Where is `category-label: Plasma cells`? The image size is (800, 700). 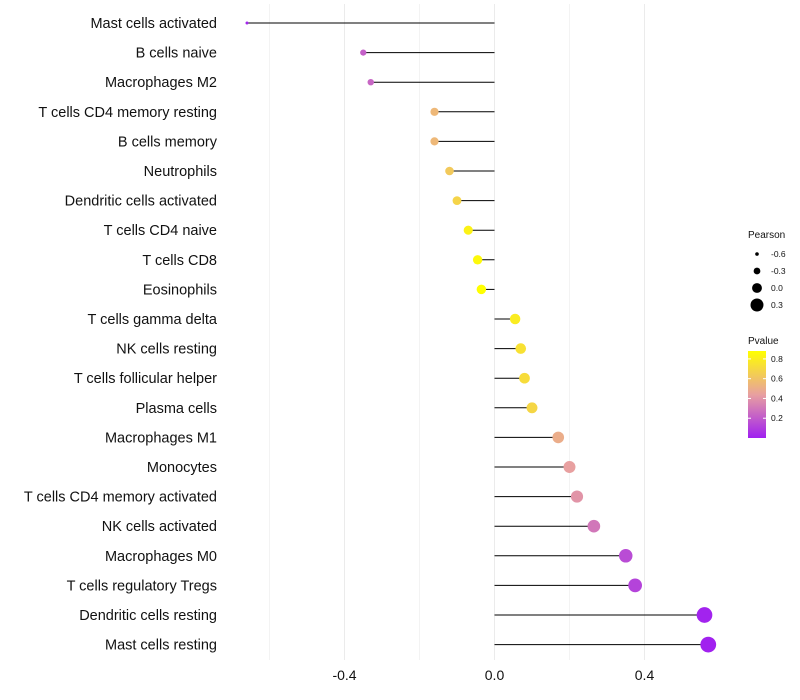 category-label: Plasma cells is located at coordinates (176, 409).